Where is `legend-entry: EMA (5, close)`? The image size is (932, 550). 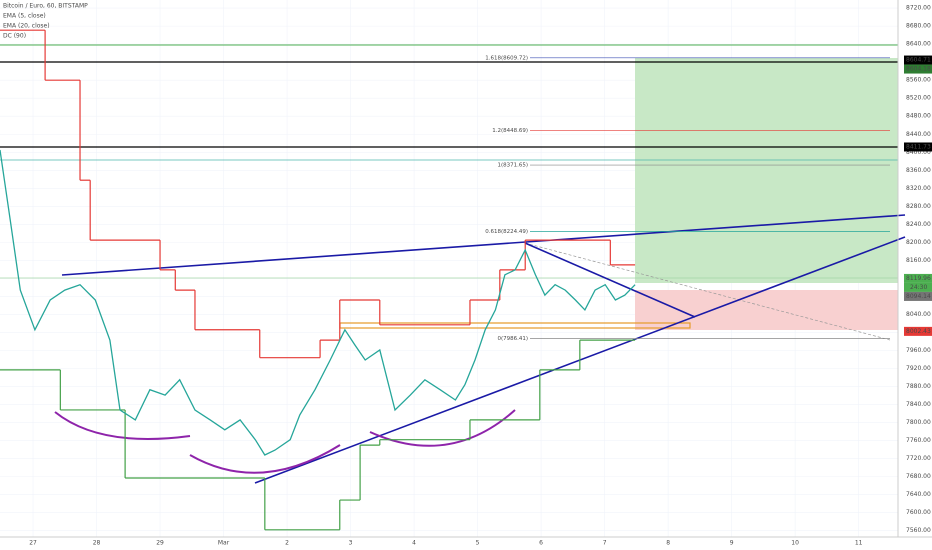 legend-entry: EMA (5, close) is located at coordinates (24, 16).